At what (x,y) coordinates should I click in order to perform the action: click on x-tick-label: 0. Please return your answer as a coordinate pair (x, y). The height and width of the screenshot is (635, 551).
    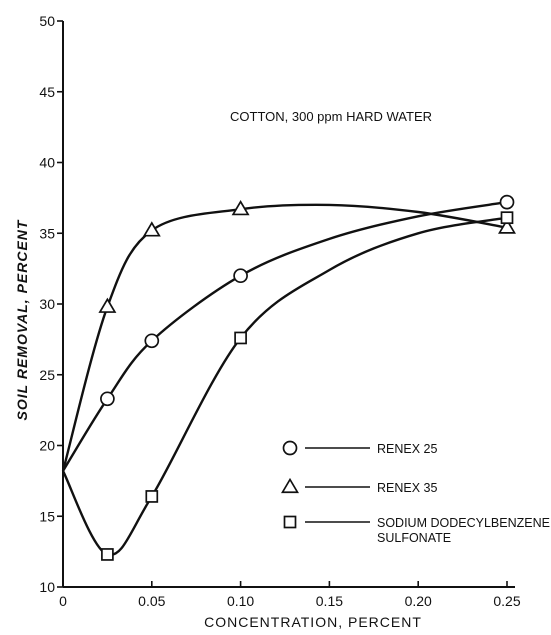
    Looking at the image, I should click on (63, 601).